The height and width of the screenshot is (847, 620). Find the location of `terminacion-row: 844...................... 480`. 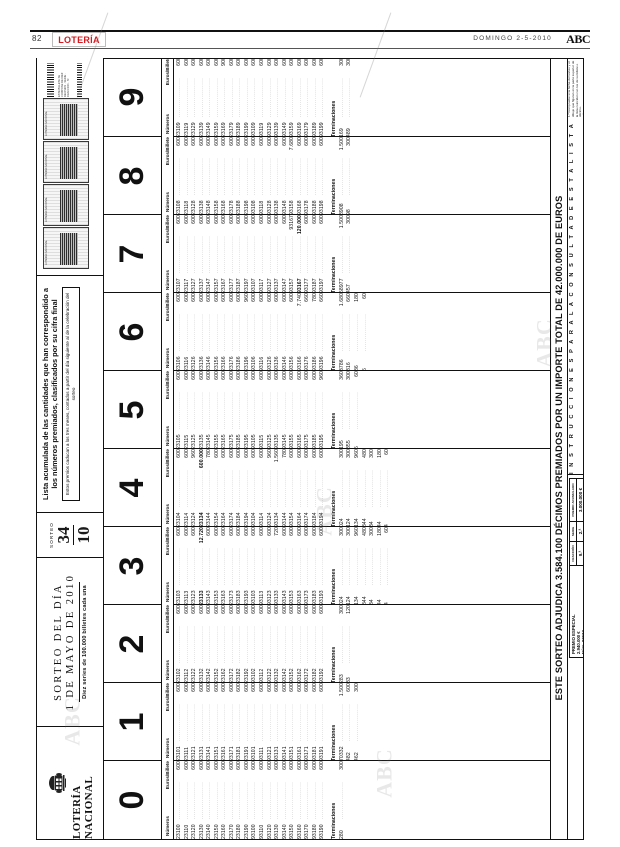

terminacion-row: 844...................... 480 is located at coordinates (365, 566).